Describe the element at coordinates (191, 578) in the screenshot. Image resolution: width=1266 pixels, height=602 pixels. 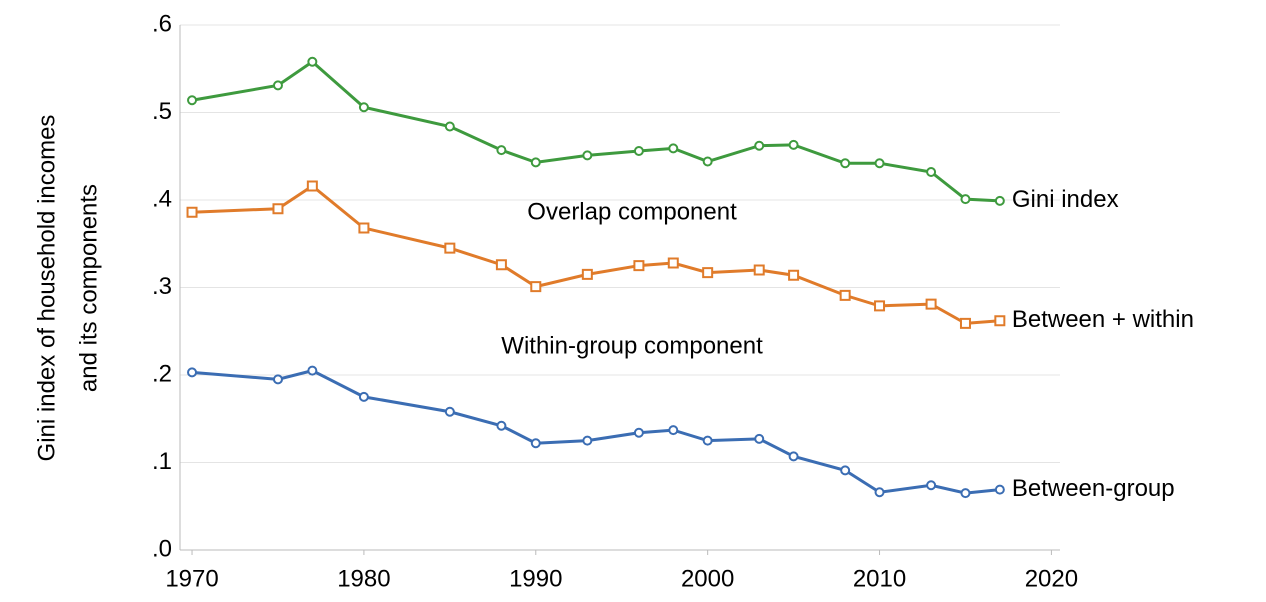
I see `x-tick-label: 1970` at that location.